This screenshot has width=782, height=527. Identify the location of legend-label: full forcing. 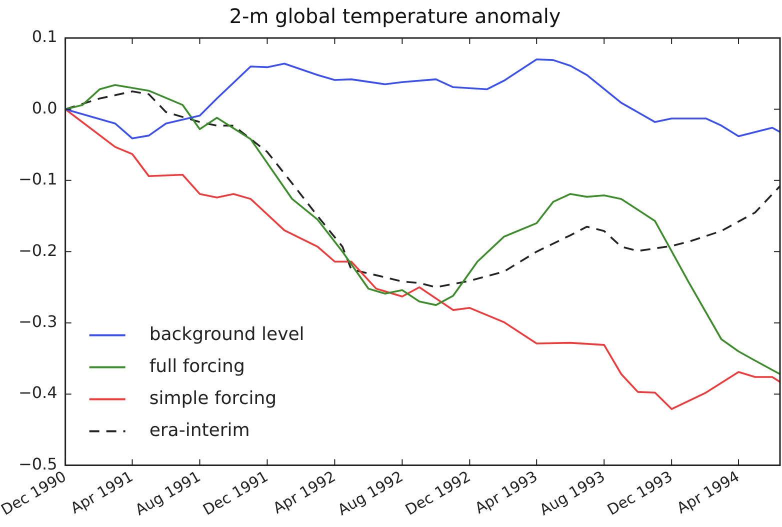
(197, 366).